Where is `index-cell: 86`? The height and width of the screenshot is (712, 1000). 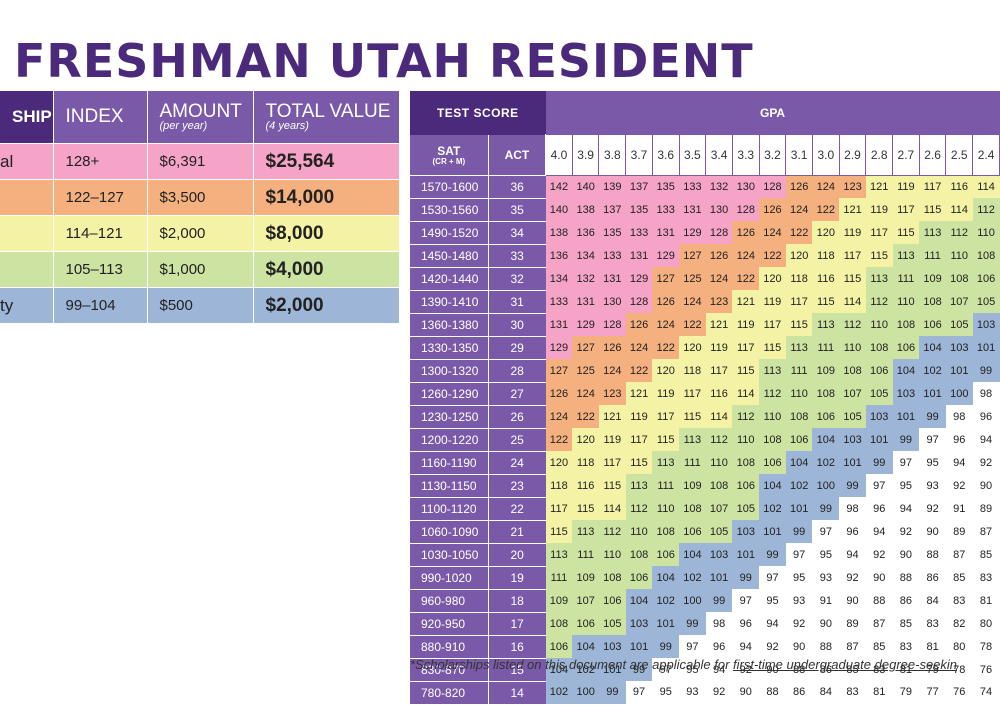 index-cell: 86 is located at coordinates (932, 577).